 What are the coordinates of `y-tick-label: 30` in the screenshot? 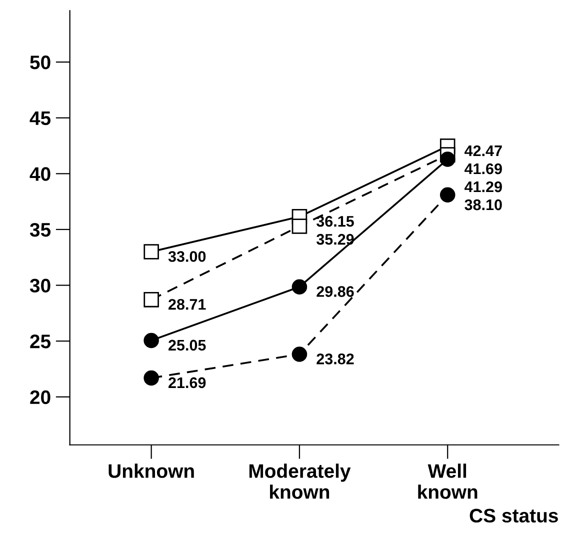 It's located at (40, 285).